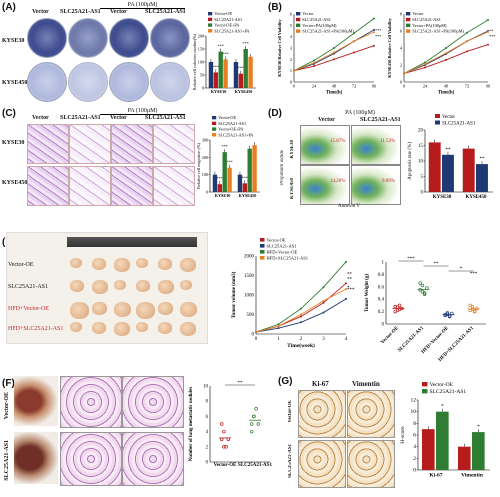 This screenshot has height=497, width=500. Describe the element at coordinates (446, 85) in the screenshot. I see `x-tick-label: 48` at that location.